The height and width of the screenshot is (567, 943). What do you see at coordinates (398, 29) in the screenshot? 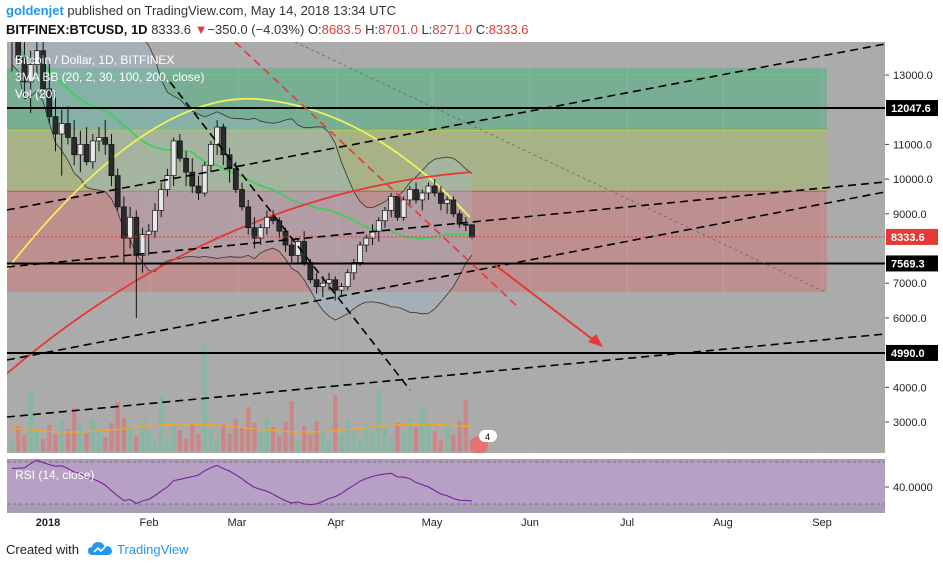
I see `high-value: 8701.0` at bounding box center [398, 29].